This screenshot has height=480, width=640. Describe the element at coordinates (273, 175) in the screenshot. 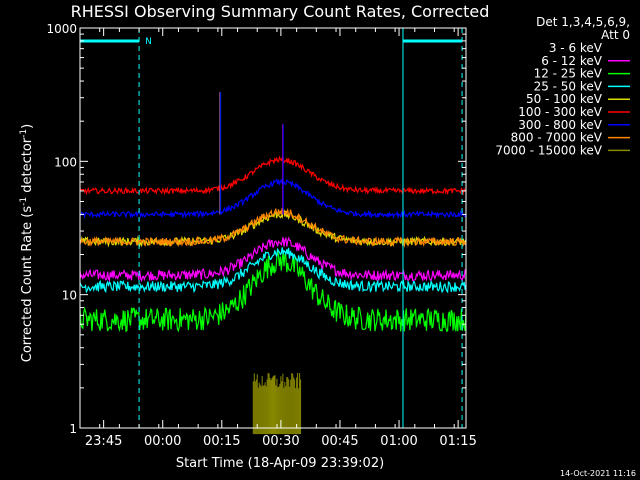

I see `series-100-300-kev` at that location.